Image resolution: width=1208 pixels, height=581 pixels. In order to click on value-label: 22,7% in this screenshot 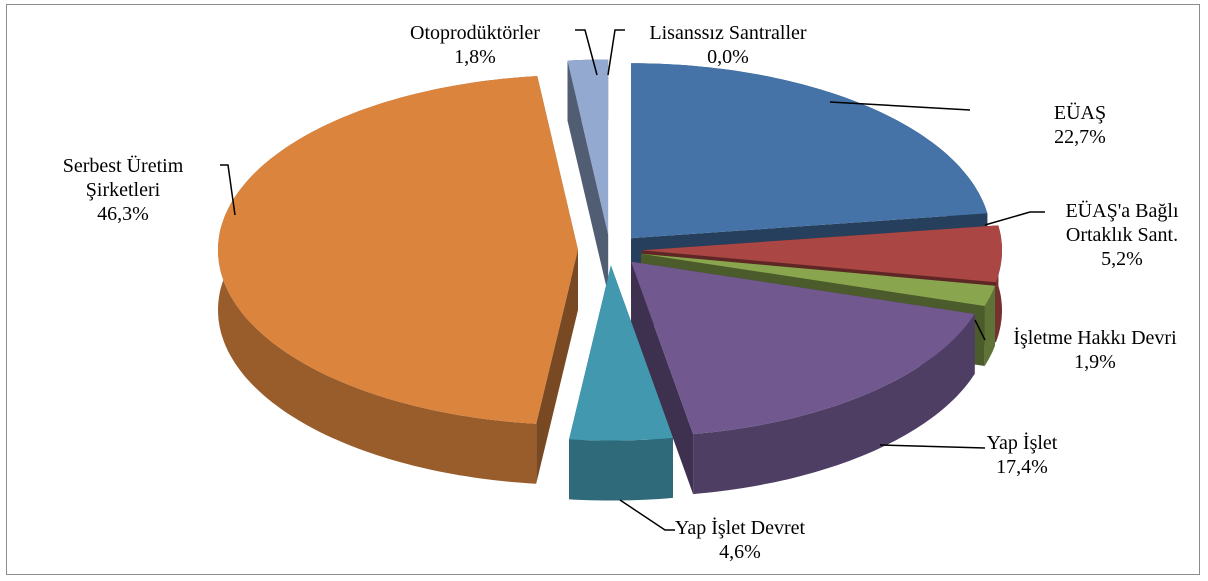, I will do `click(1080, 137)`.